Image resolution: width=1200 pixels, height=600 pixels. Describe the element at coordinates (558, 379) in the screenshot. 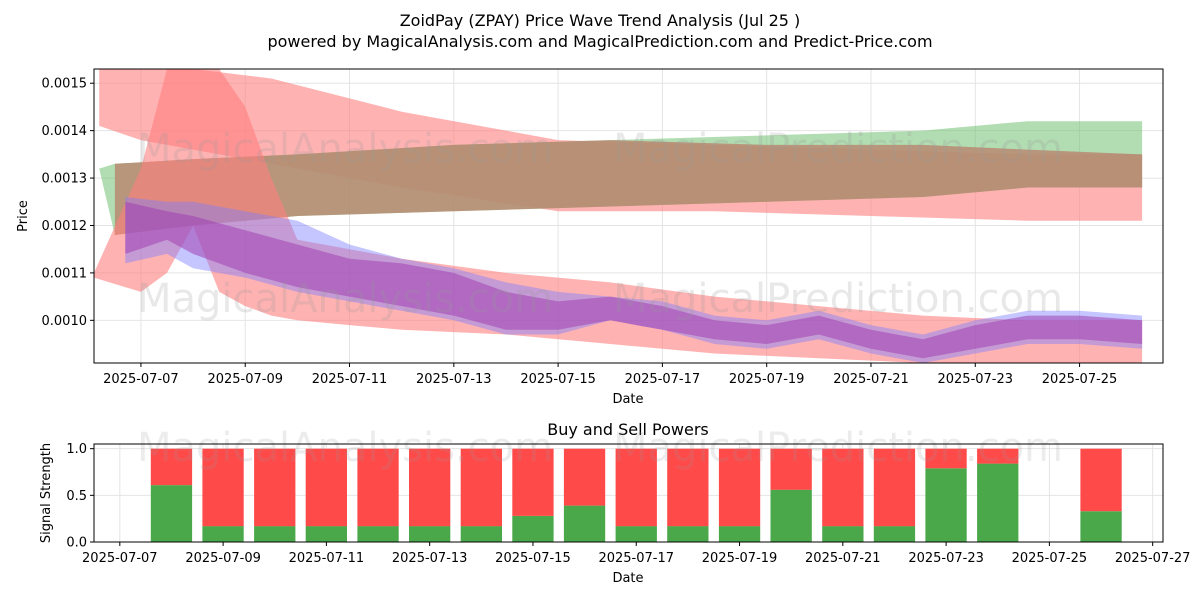

I see `price-x-tick-label: 2025-07-15` at that location.